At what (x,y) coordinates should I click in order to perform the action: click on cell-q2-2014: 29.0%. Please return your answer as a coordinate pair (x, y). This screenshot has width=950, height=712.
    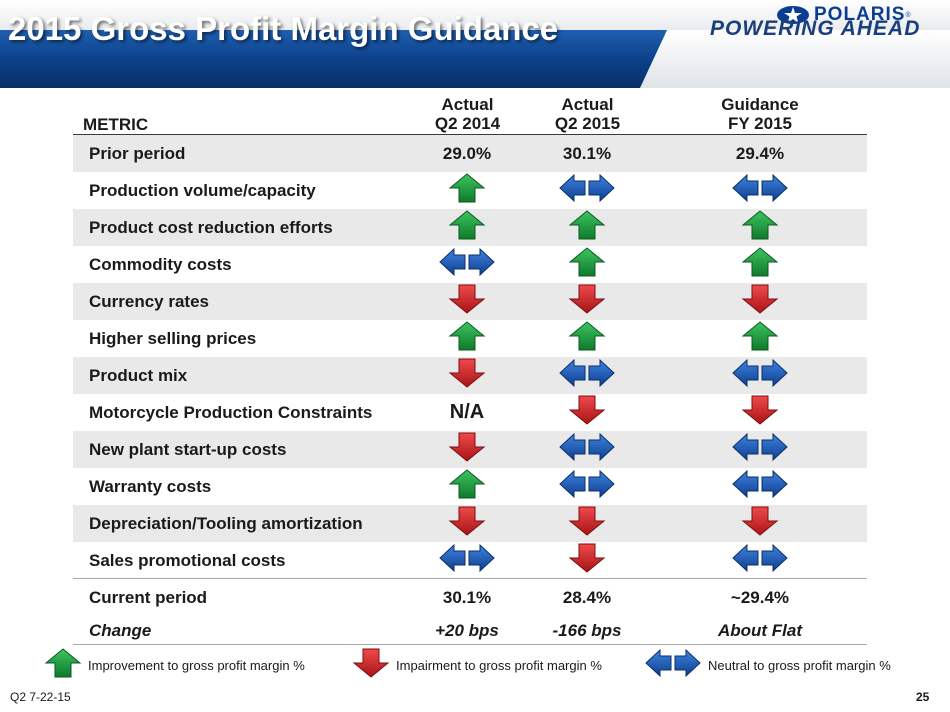
    Looking at the image, I should click on (467, 153).